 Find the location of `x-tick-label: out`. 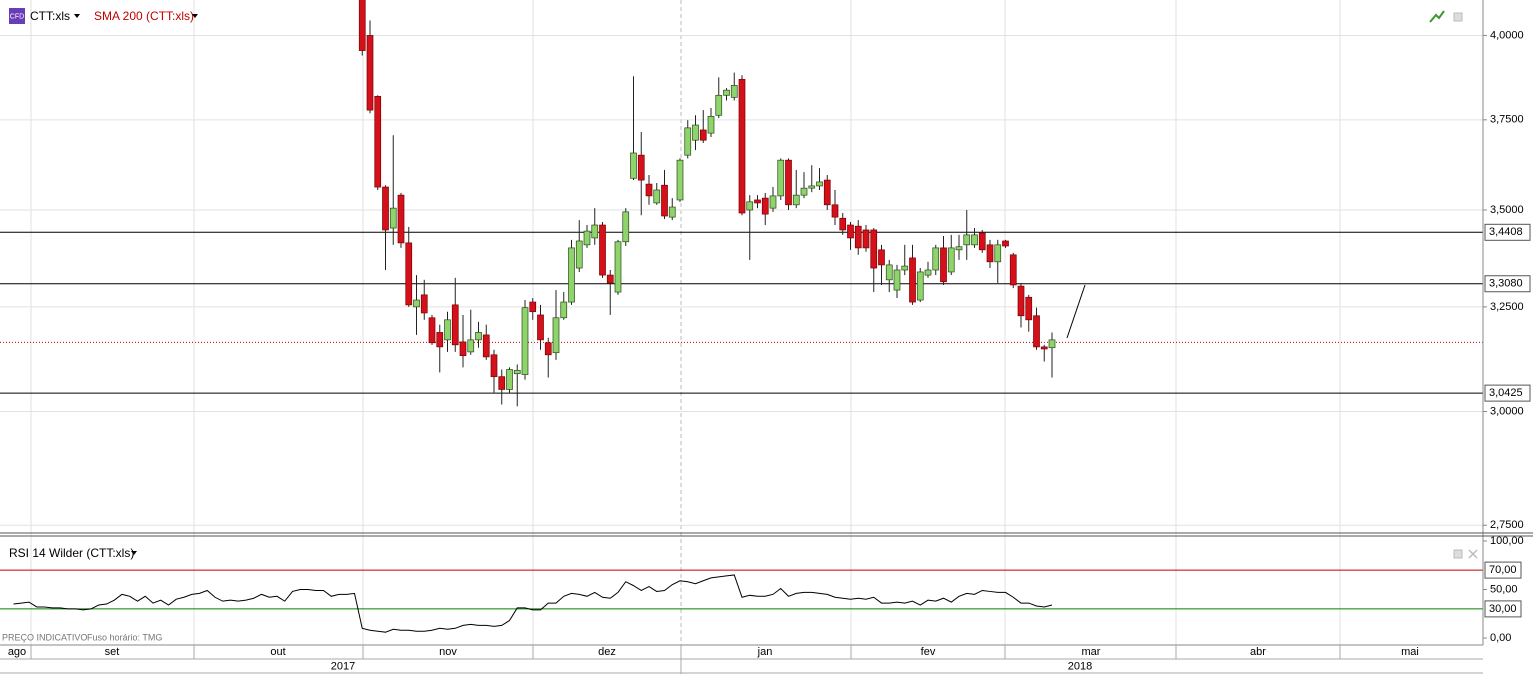

x-tick-label: out is located at coordinates (277, 652).